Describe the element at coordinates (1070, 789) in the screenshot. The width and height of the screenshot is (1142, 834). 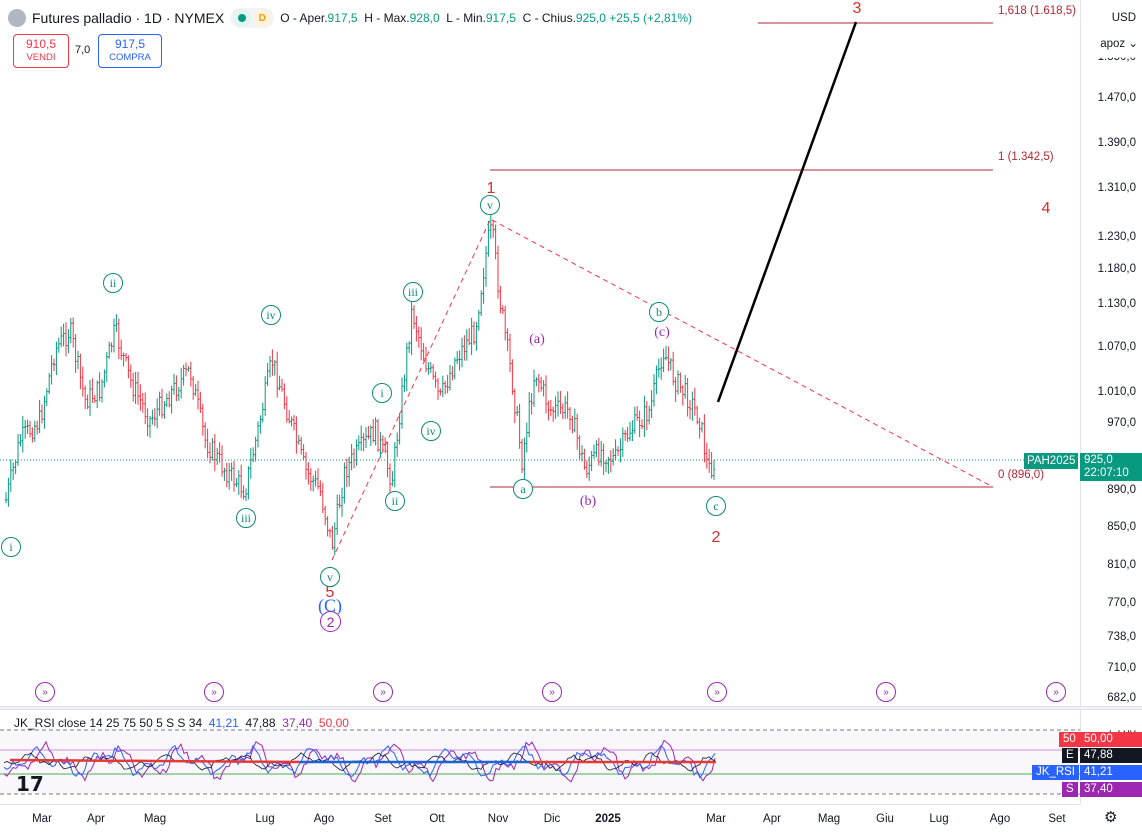
I see `rsi-tag-s-label: S` at that location.